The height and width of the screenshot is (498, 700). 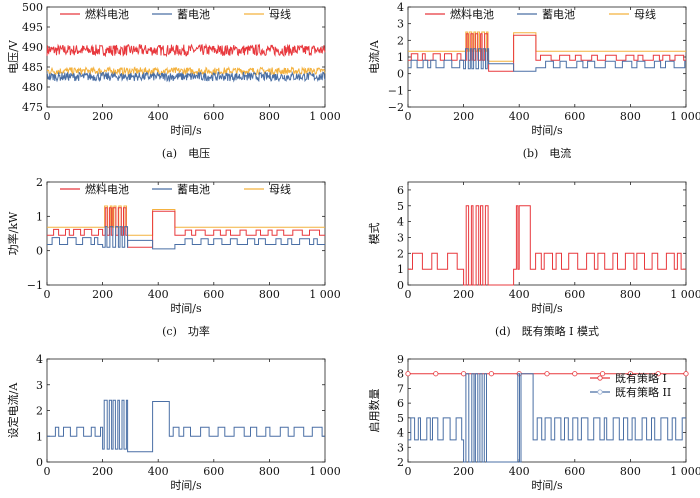 What do you see at coordinates (374, 234) in the screenshot?
I see `y-axis-label: 模式` at bounding box center [374, 234].